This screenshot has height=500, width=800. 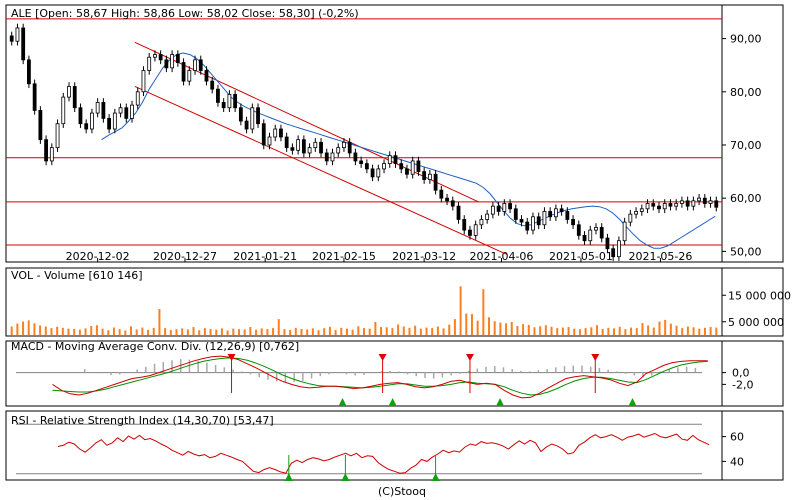 I want to click on vol-axis-frame, so click(x=752, y=302).